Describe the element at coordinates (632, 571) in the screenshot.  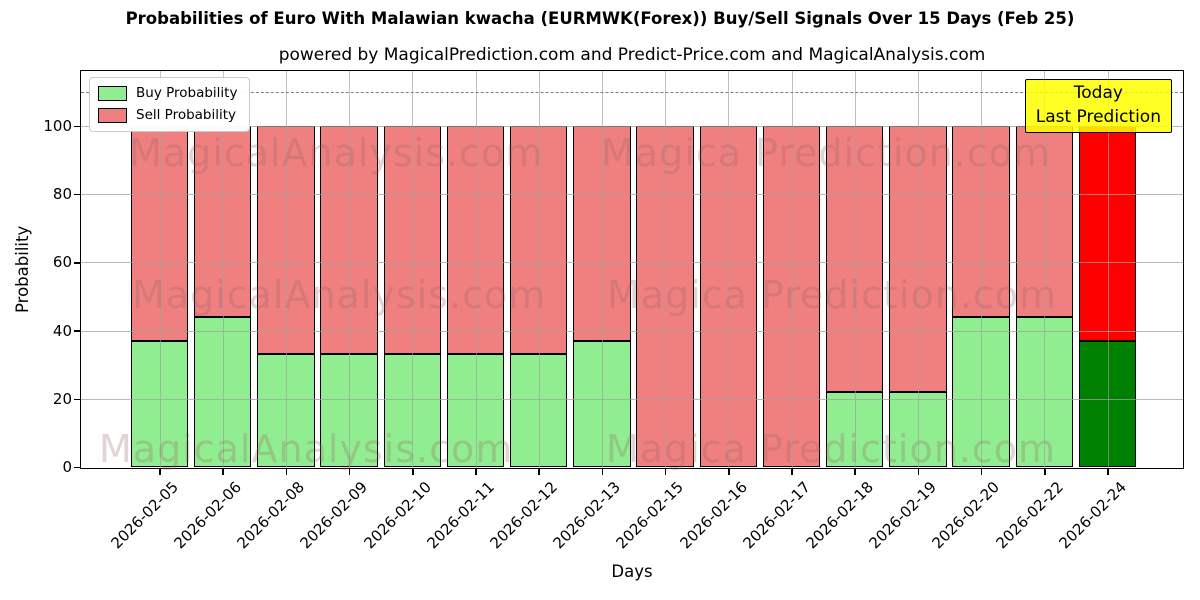
I see `x-axis-label: Days` at that location.